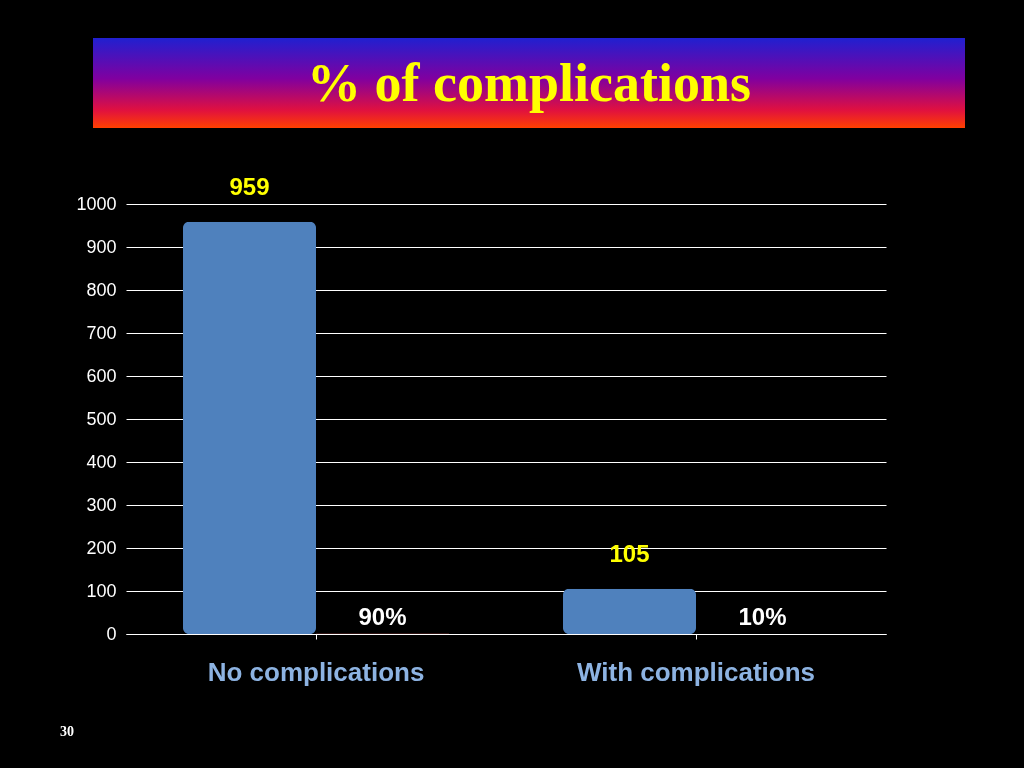 The height and width of the screenshot is (768, 1024). What do you see at coordinates (101, 547) in the screenshot?
I see `y-tick-label: 200` at bounding box center [101, 547].